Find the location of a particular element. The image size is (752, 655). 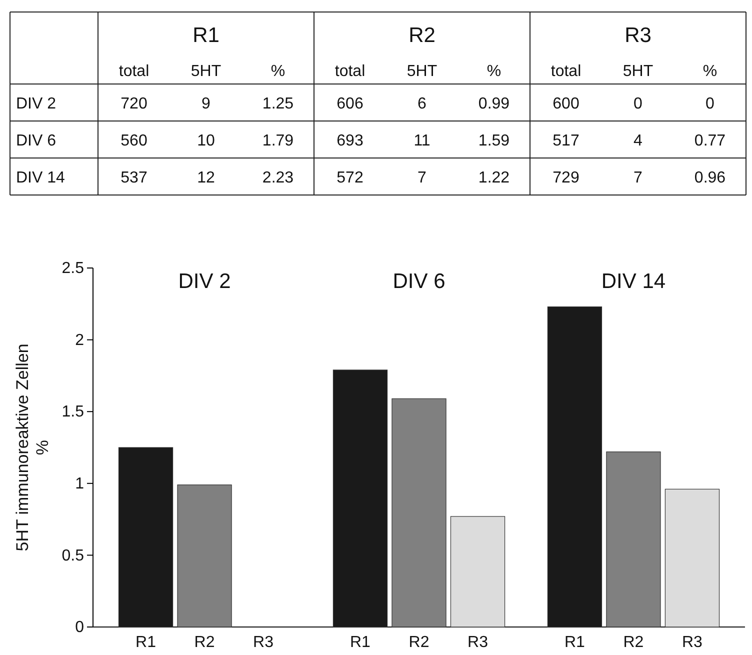

y-tick-label: DIV 14 is located at coordinates (41, 178).